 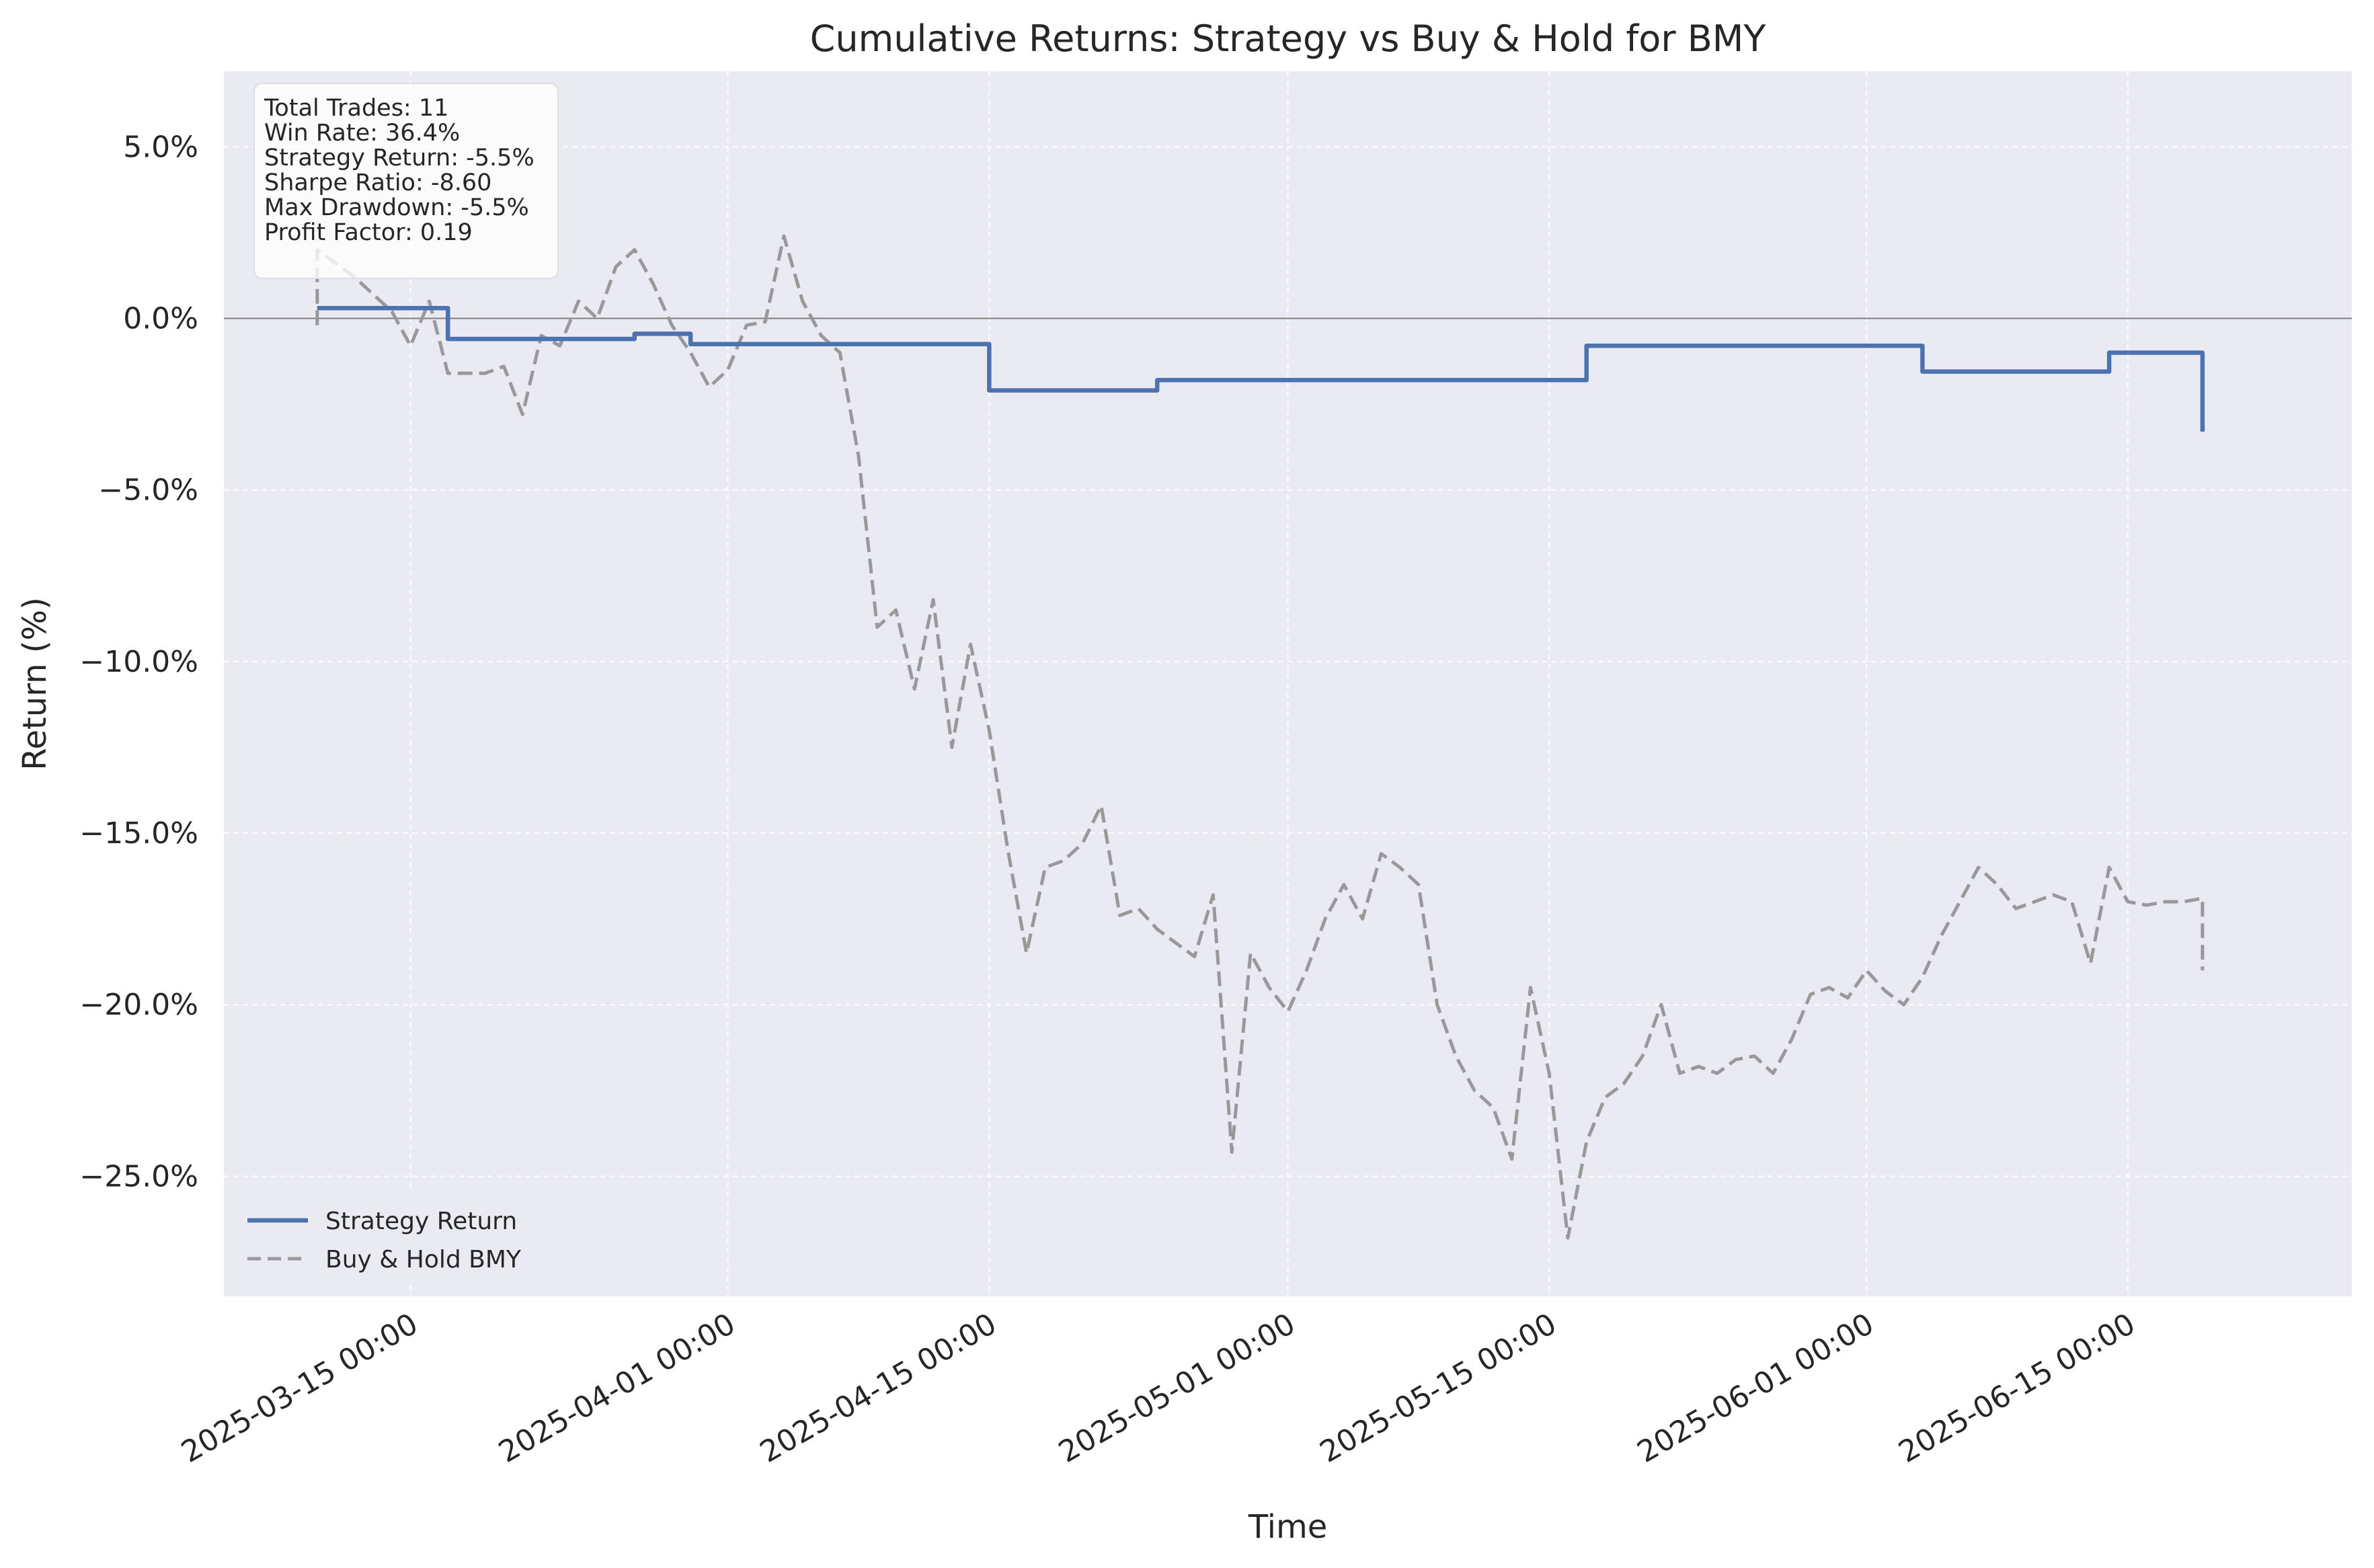 I want to click on x-tick-label: 2025-06-15 00:00, so click(x=2017, y=1387).